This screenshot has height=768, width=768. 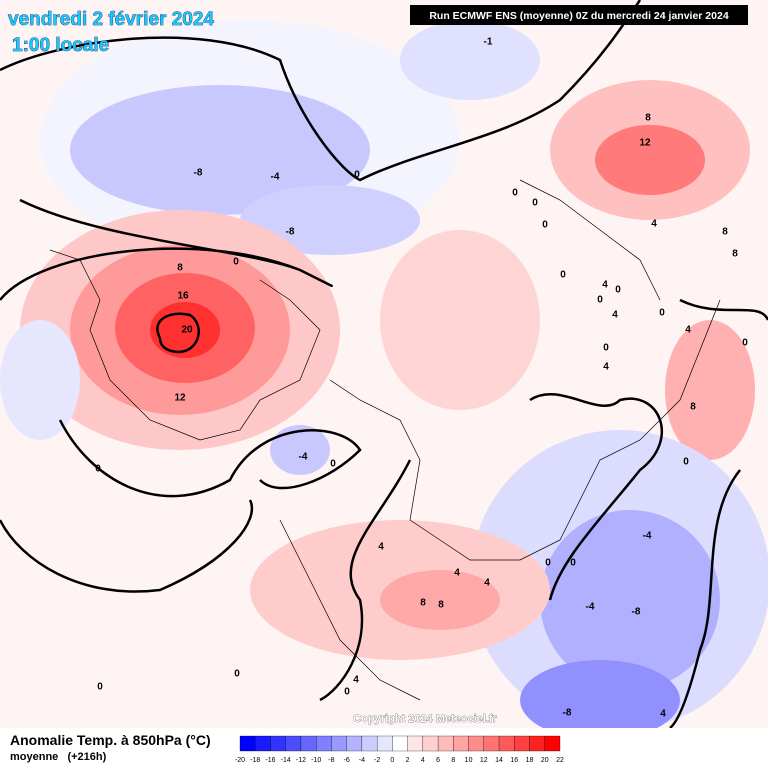 What do you see at coordinates (255, 760) in the screenshot?
I see `colorbar-tick-label: -18` at bounding box center [255, 760].